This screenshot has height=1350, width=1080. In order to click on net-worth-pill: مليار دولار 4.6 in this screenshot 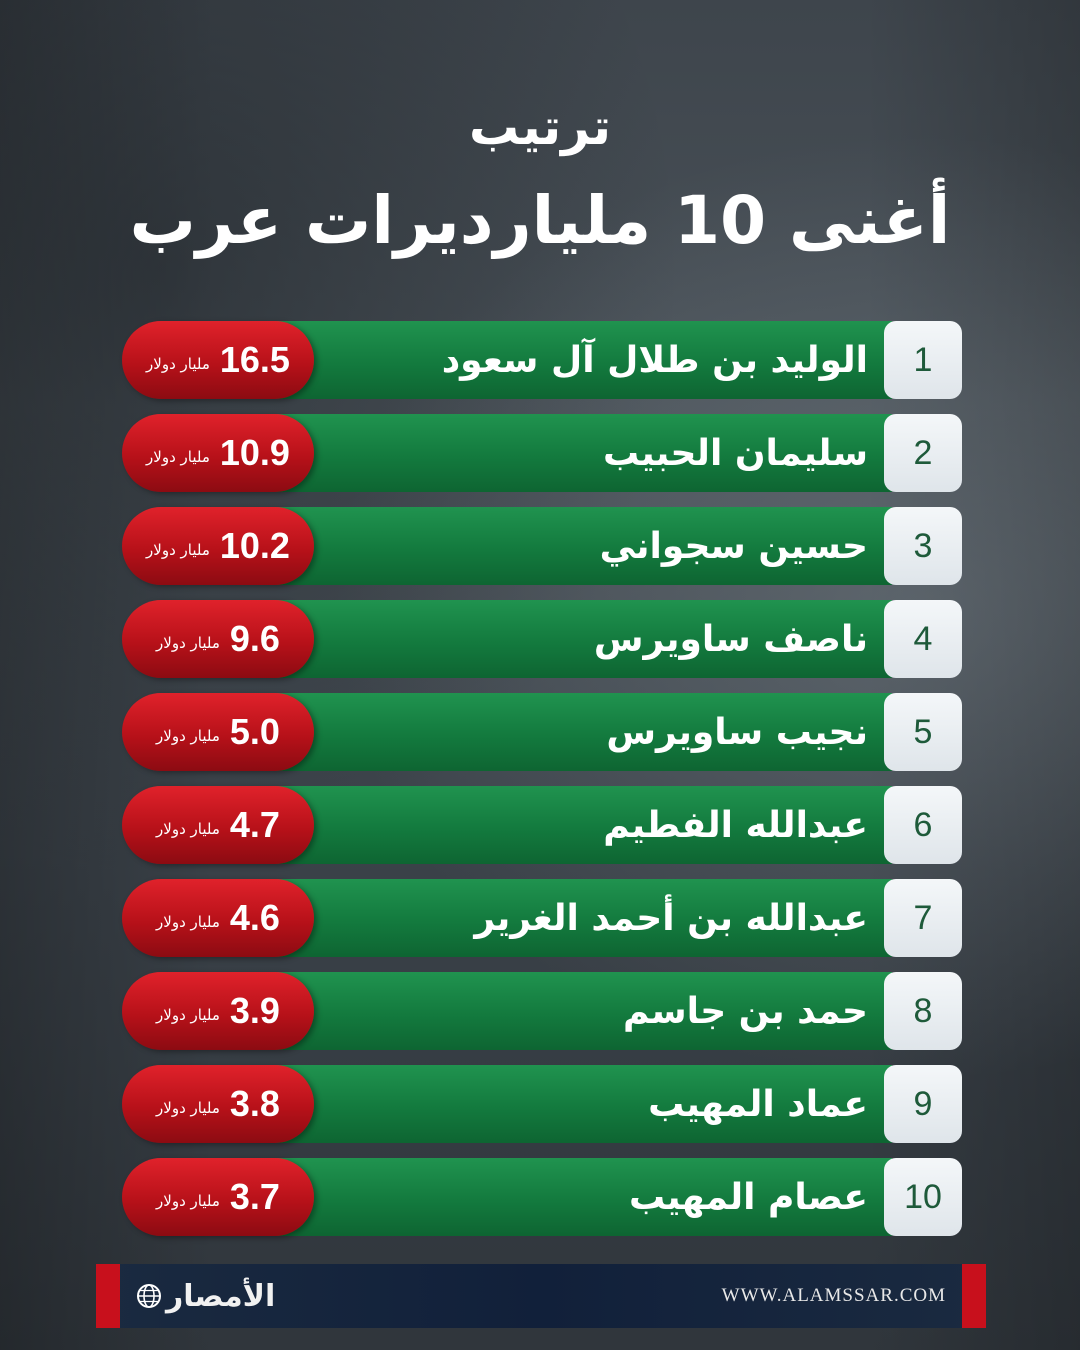, I will do `click(218, 918)`.